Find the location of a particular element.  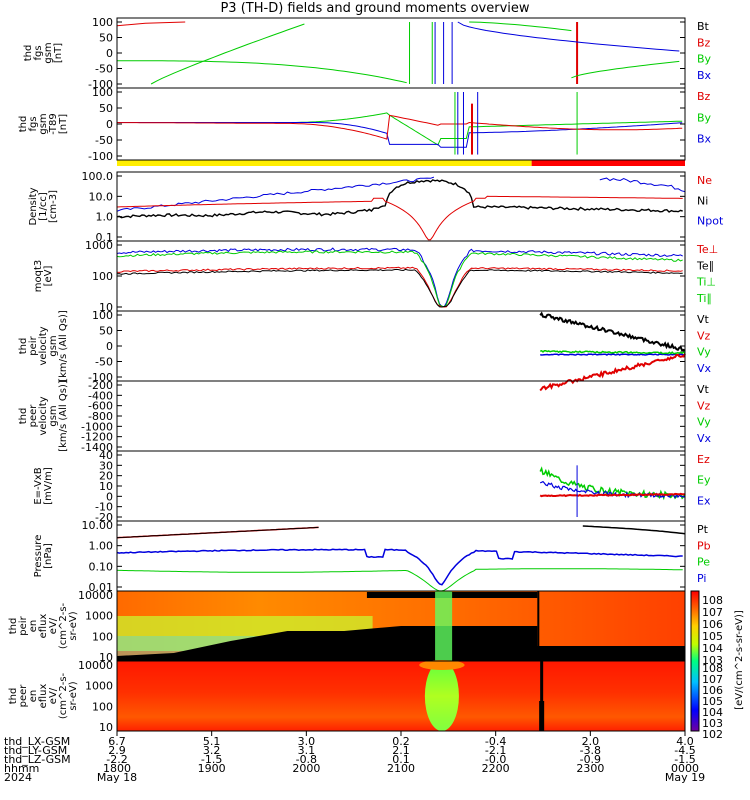

legend-entry: Ti⊥ is located at coordinates (706, 282).